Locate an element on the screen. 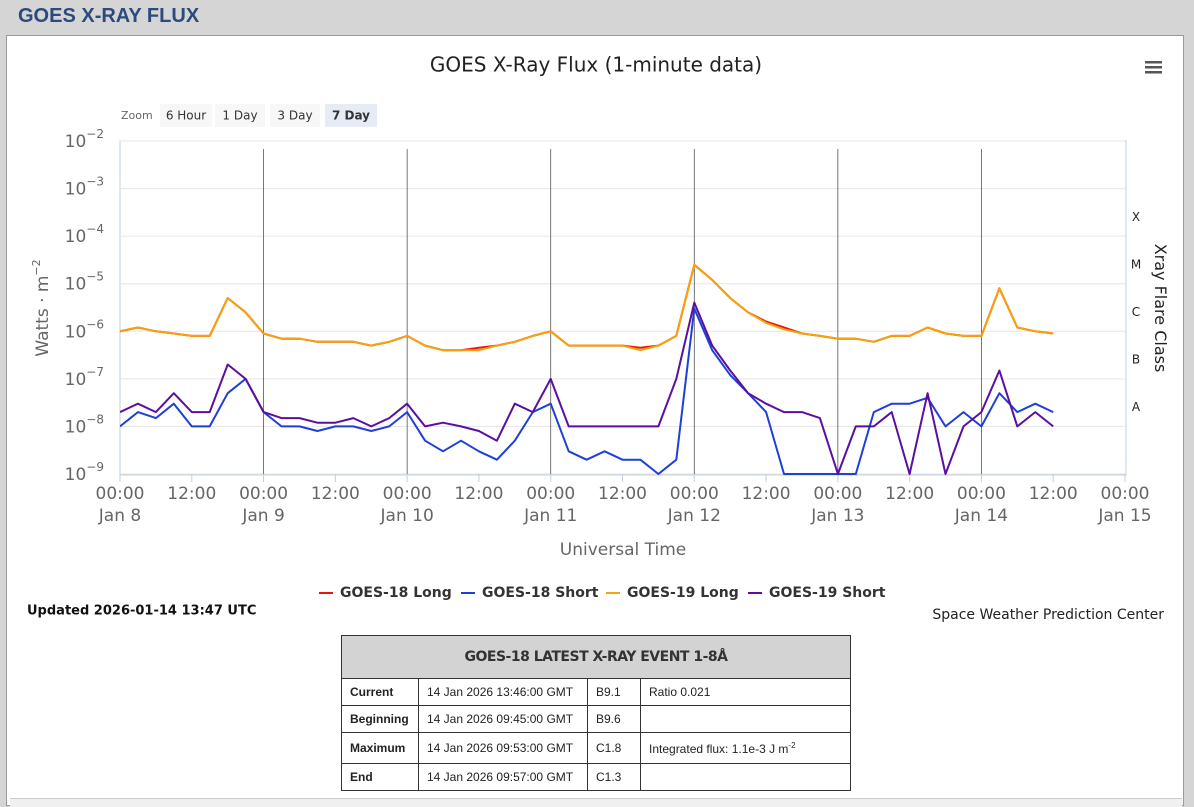  page-title: GOES X-RAY FLUX is located at coordinates (109, 16).